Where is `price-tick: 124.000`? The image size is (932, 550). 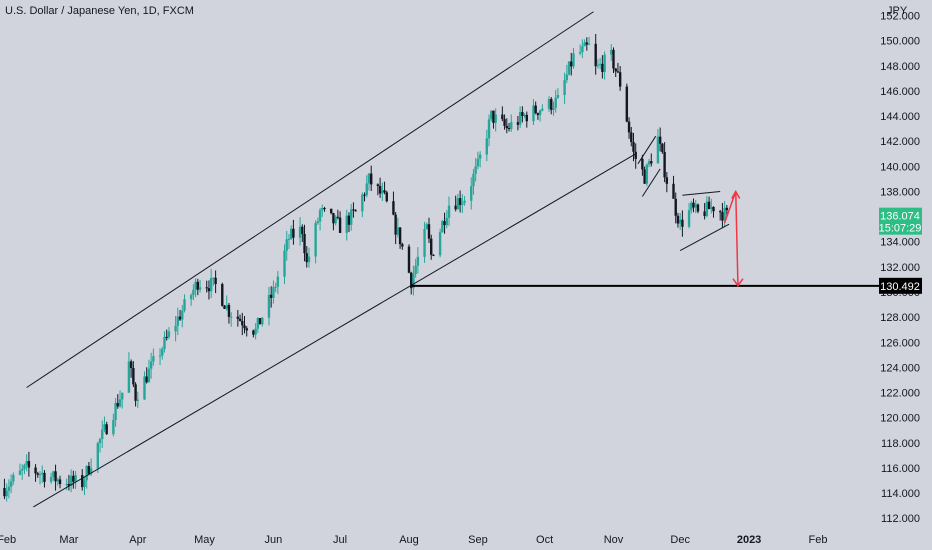 price-tick: 124.000 is located at coordinates (900, 368).